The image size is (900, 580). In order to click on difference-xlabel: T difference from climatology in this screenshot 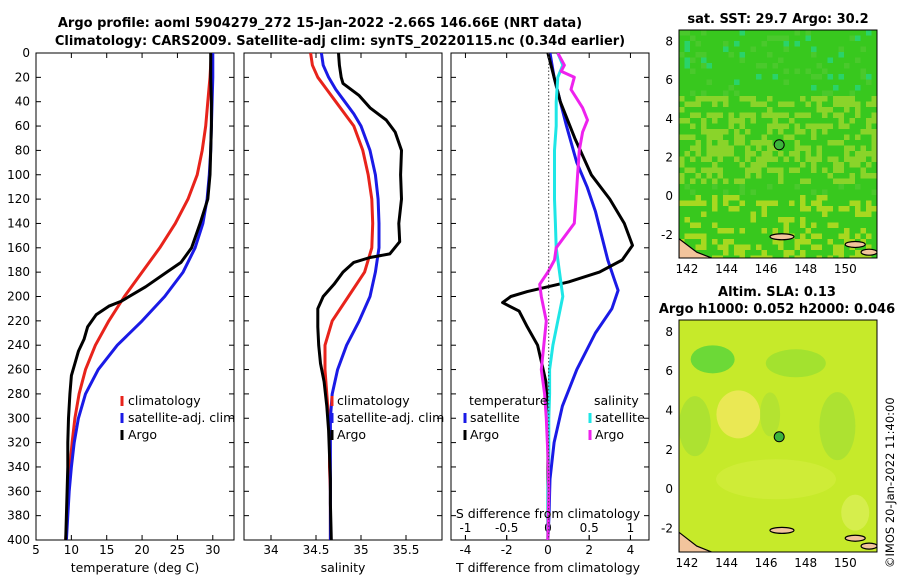, I will do `click(548, 567)`.